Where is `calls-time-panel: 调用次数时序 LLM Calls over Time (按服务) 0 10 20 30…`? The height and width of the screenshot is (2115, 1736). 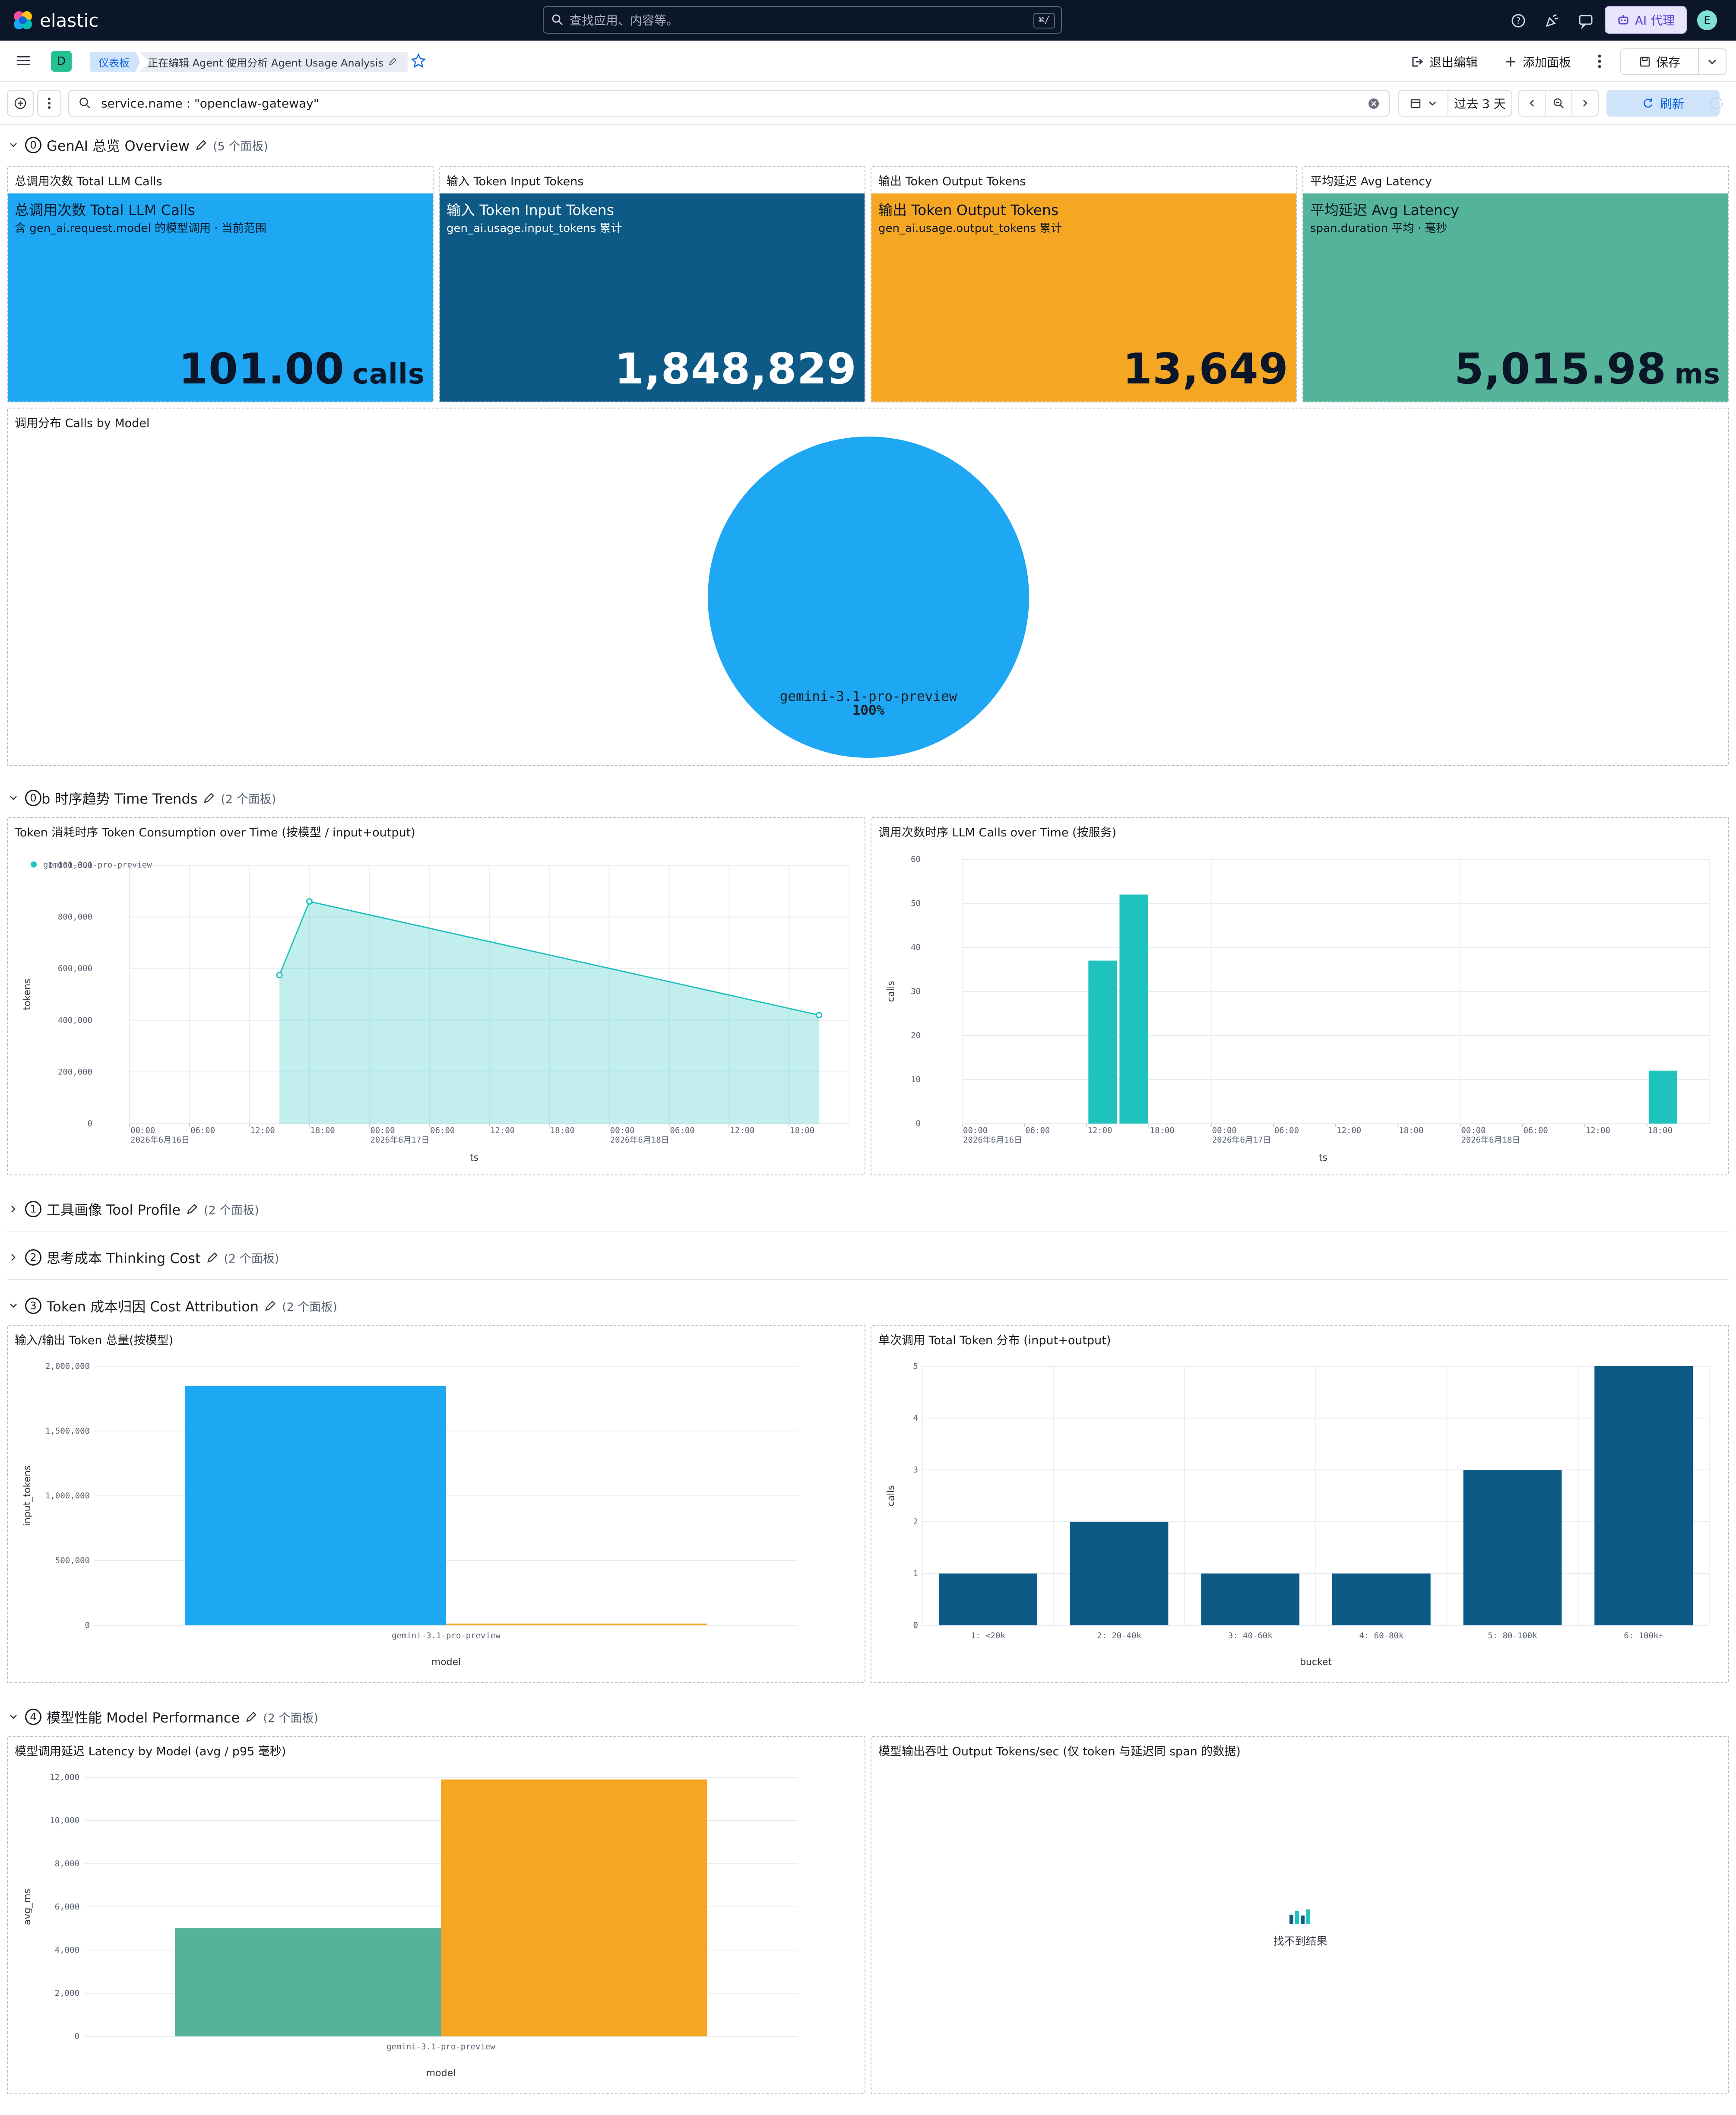 calls-time-panel: 调用次数时序 LLM Calls over Time (按服务) 0 10 20 30… is located at coordinates (1300, 996).